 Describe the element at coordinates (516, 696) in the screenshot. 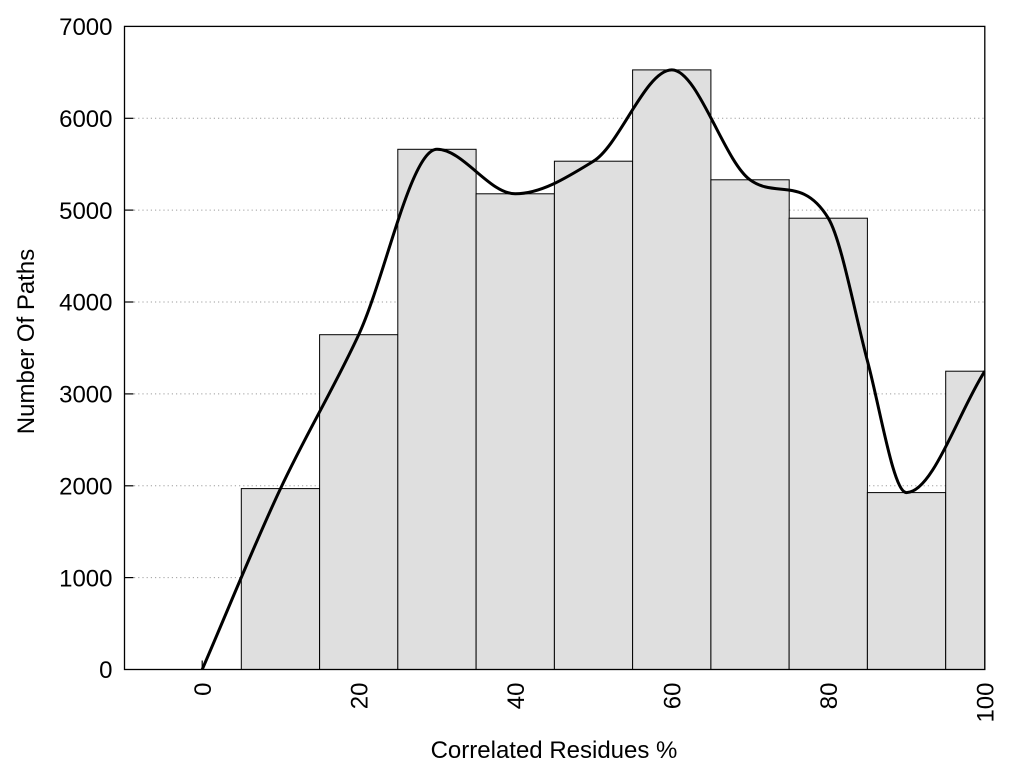

I see `svg-text: 40` at that location.